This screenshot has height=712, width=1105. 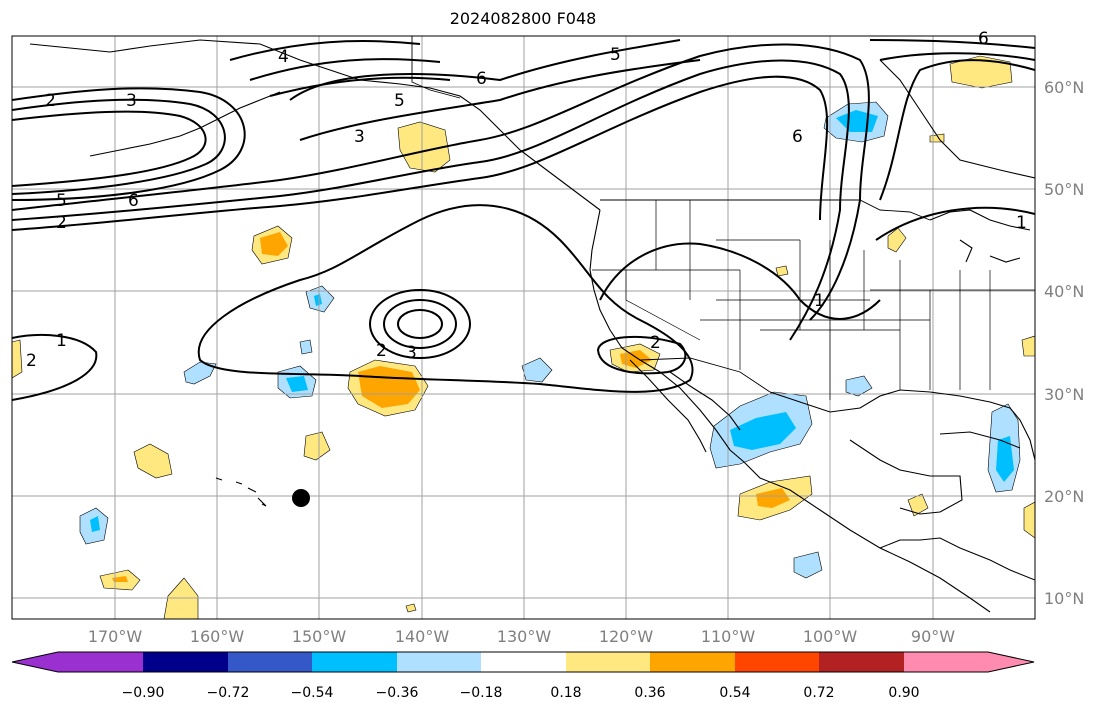 What do you see at coordinates (957, 559) in the screenshot?
I see `central-america` at bounding box center [957, 559].